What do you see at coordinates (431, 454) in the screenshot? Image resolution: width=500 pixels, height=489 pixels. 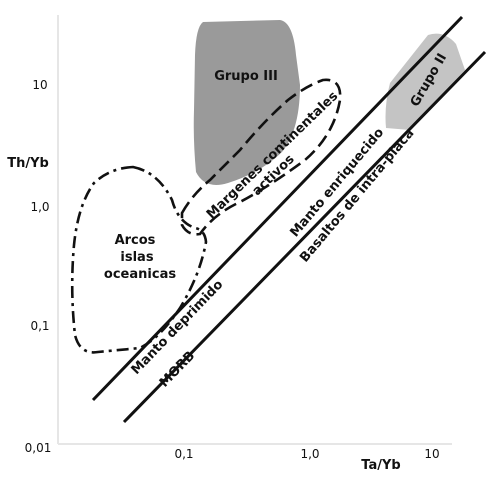 I see `x-tick-10: 10` at bounding box center [431, 454].